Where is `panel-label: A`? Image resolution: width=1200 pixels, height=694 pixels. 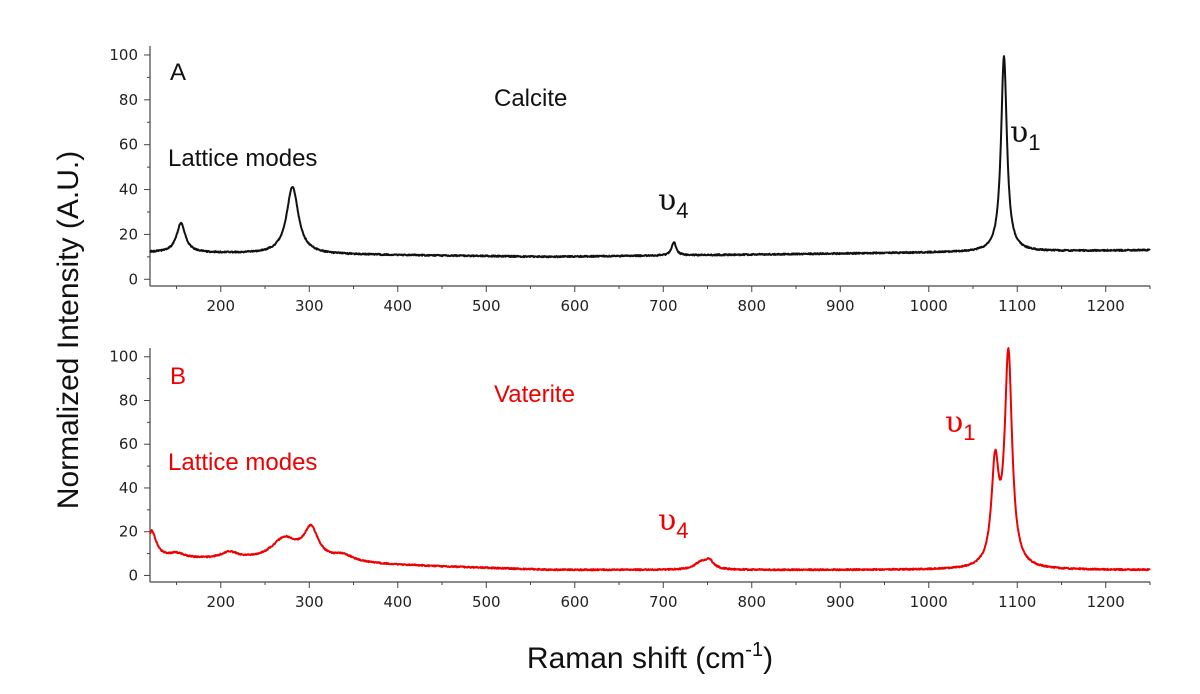 panel-label: A is located at coordinates (178, 72).